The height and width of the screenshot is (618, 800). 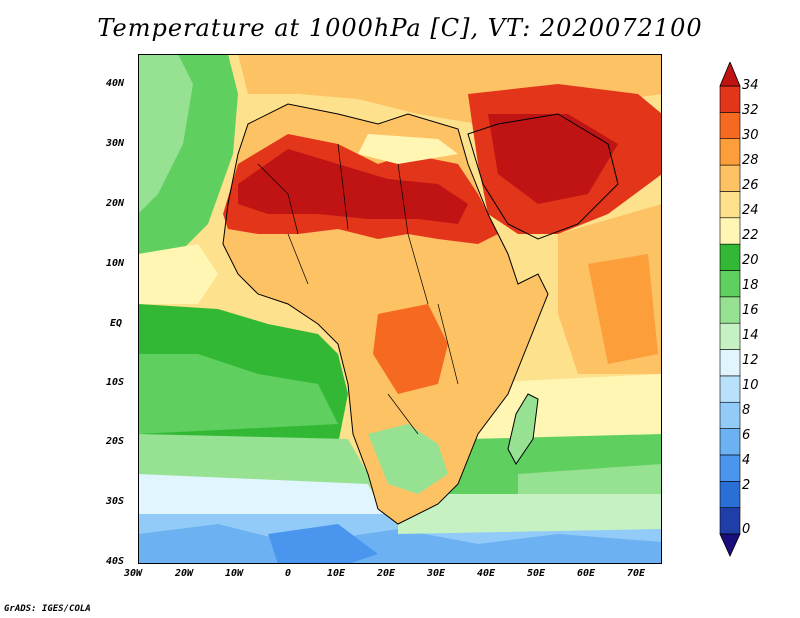 What do you see at coordinates (750, 235) in the screenshot?
I see `colorbar-label: 22` at bounding box center [750, 235].